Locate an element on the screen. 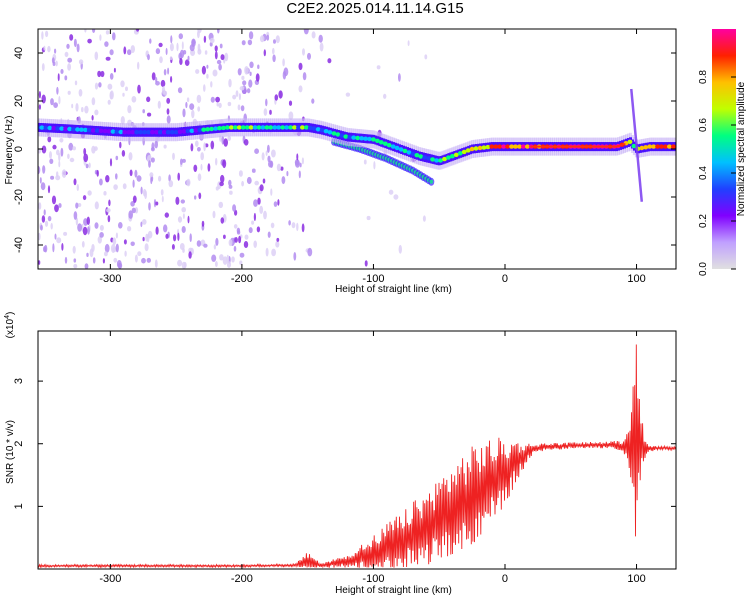 The image size is (750, 600). y-tick-label: -40 is located at coordinates (19, 245).